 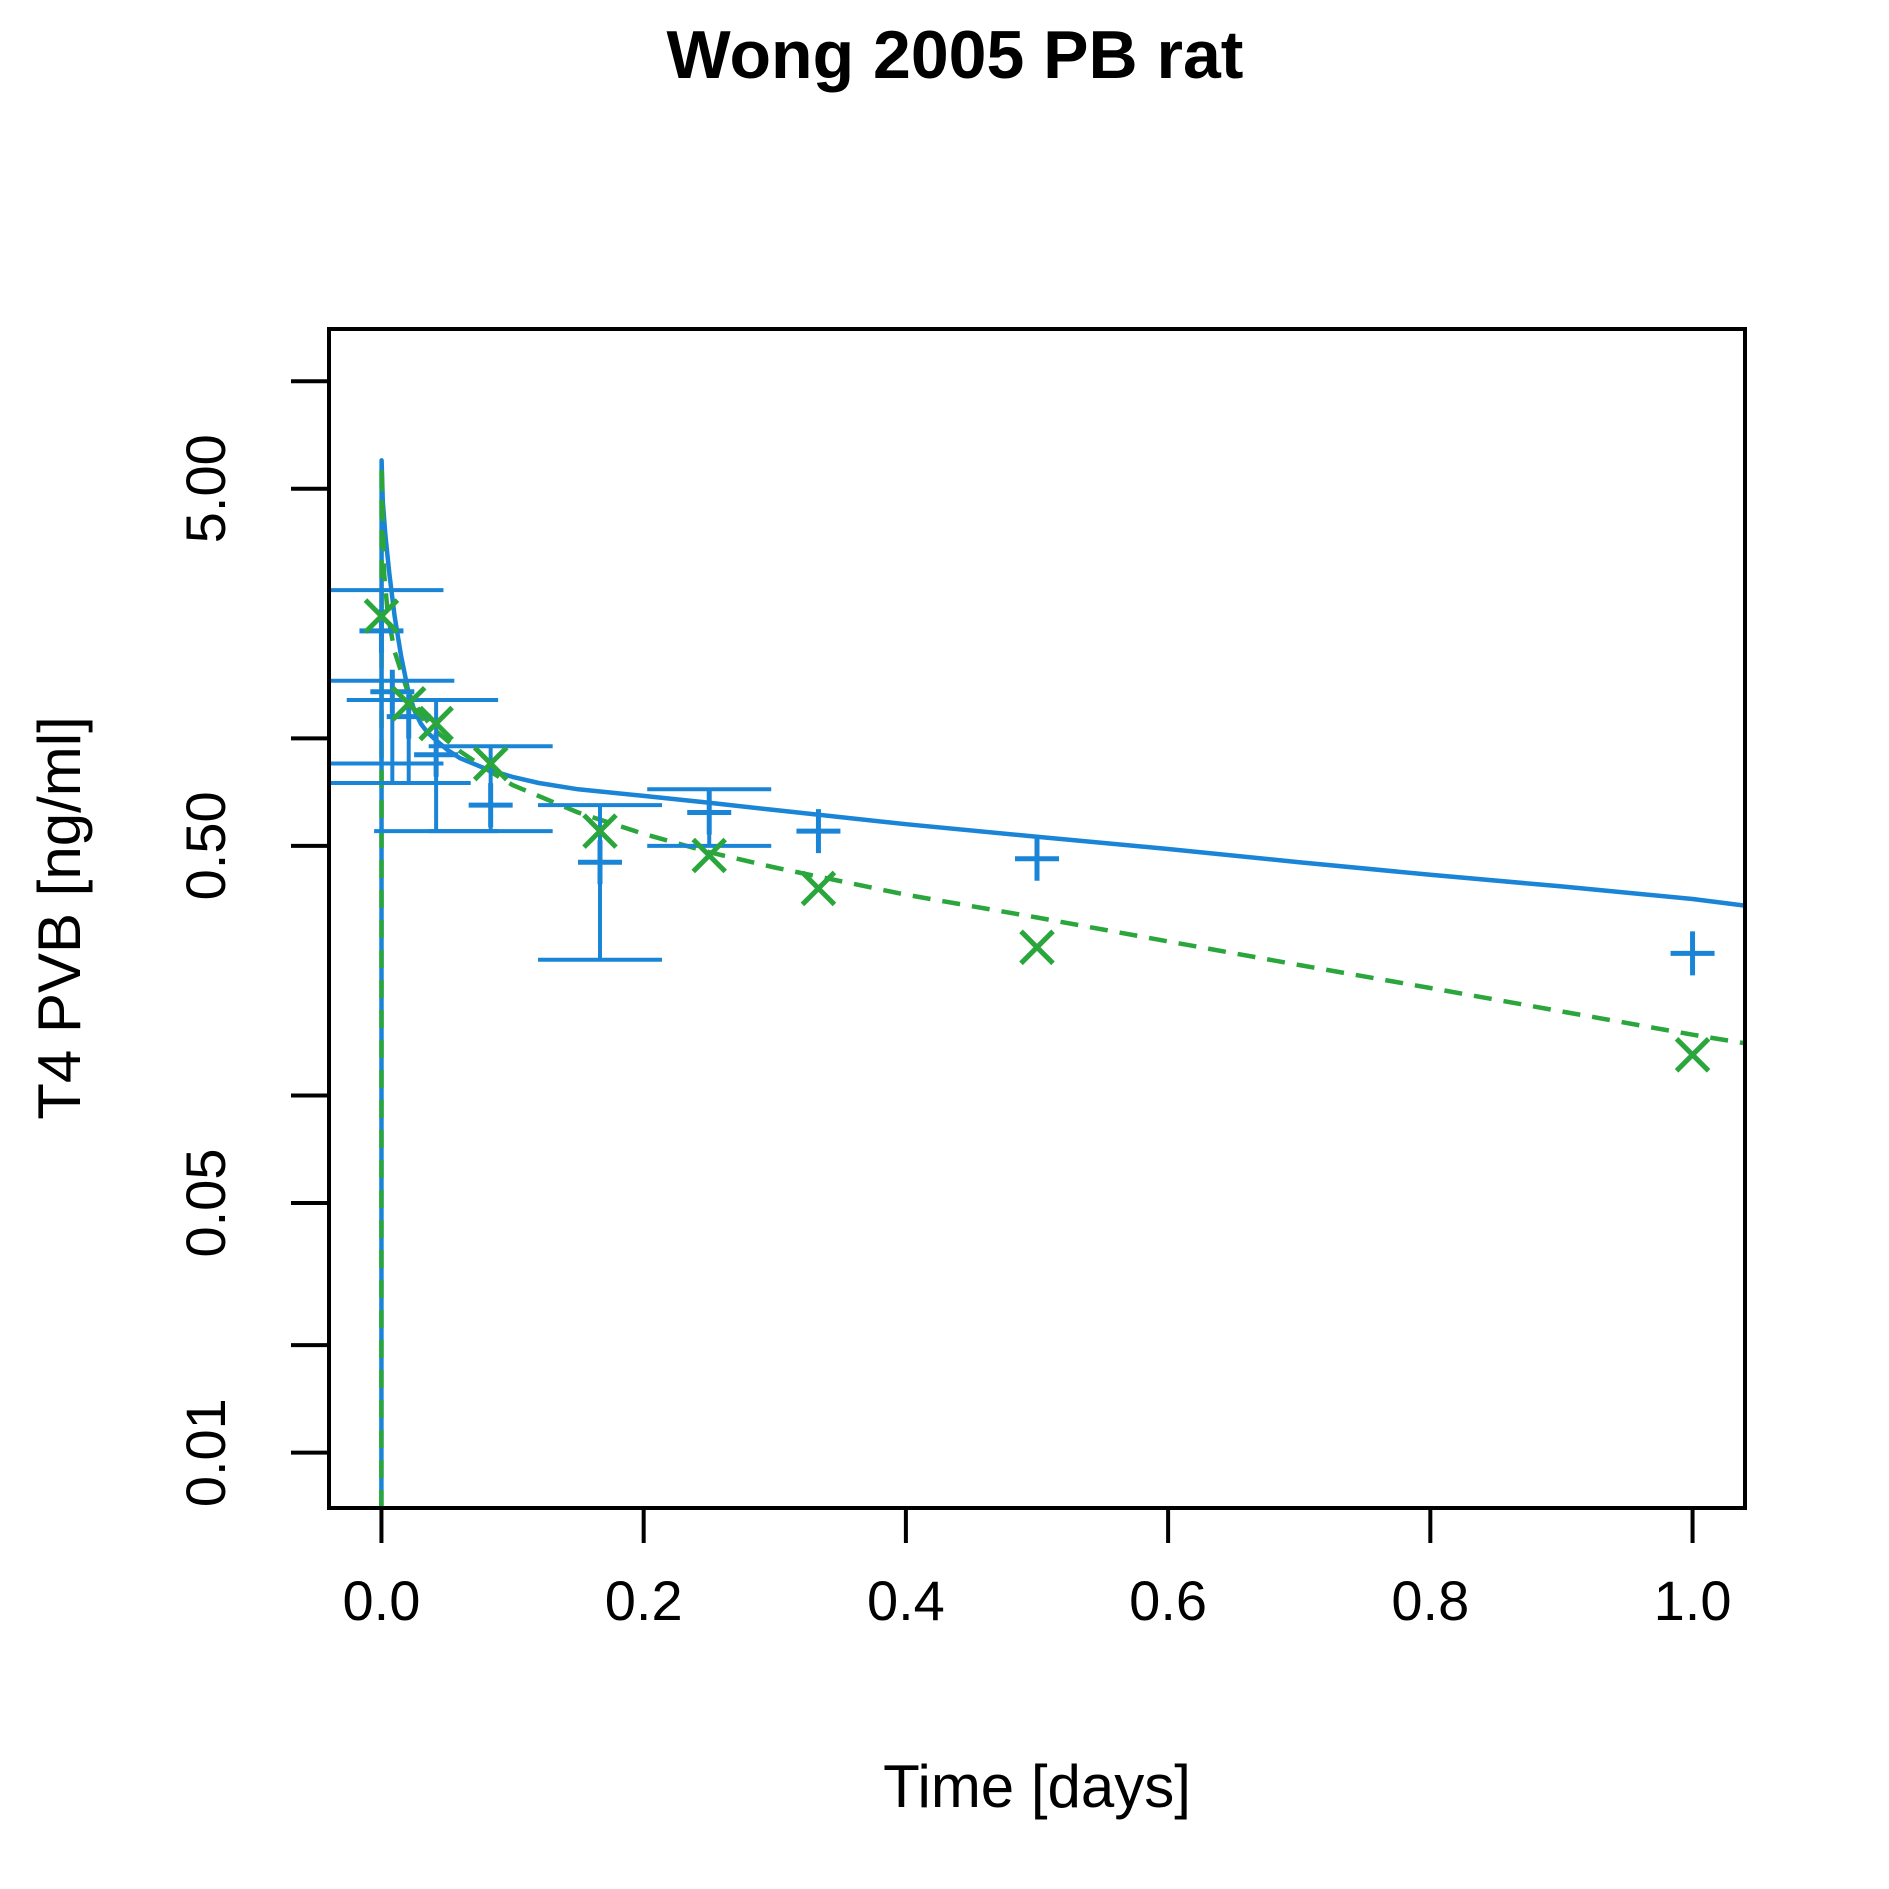 What do you see at coordinates (205, 845) in the screenshot?
I see `y-tick-label: 0.50` at bounding box center [205, 845].